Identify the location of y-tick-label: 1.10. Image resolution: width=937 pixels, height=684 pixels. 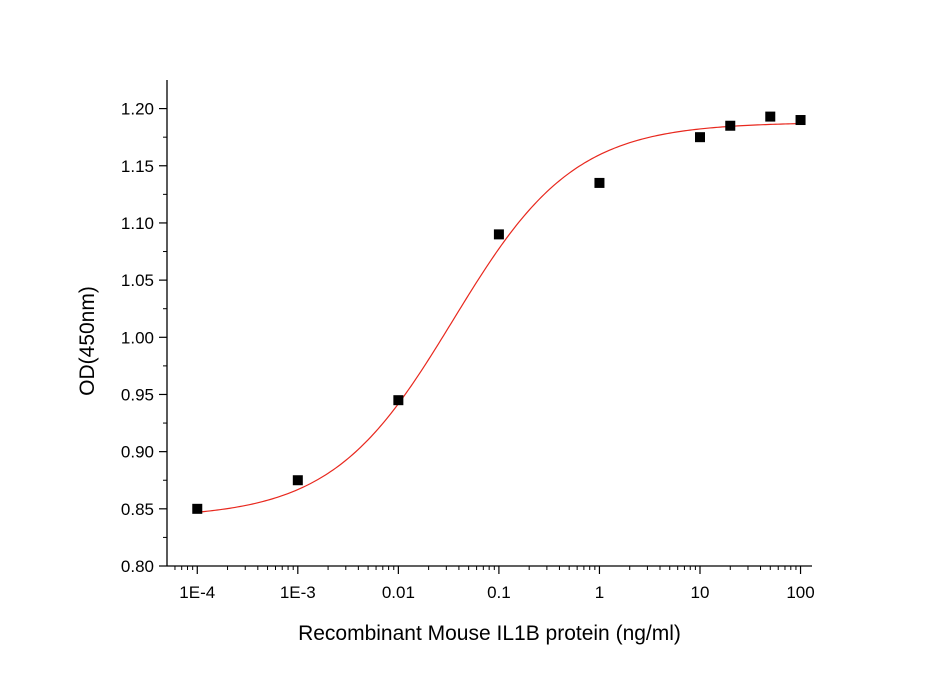
(137, 223).